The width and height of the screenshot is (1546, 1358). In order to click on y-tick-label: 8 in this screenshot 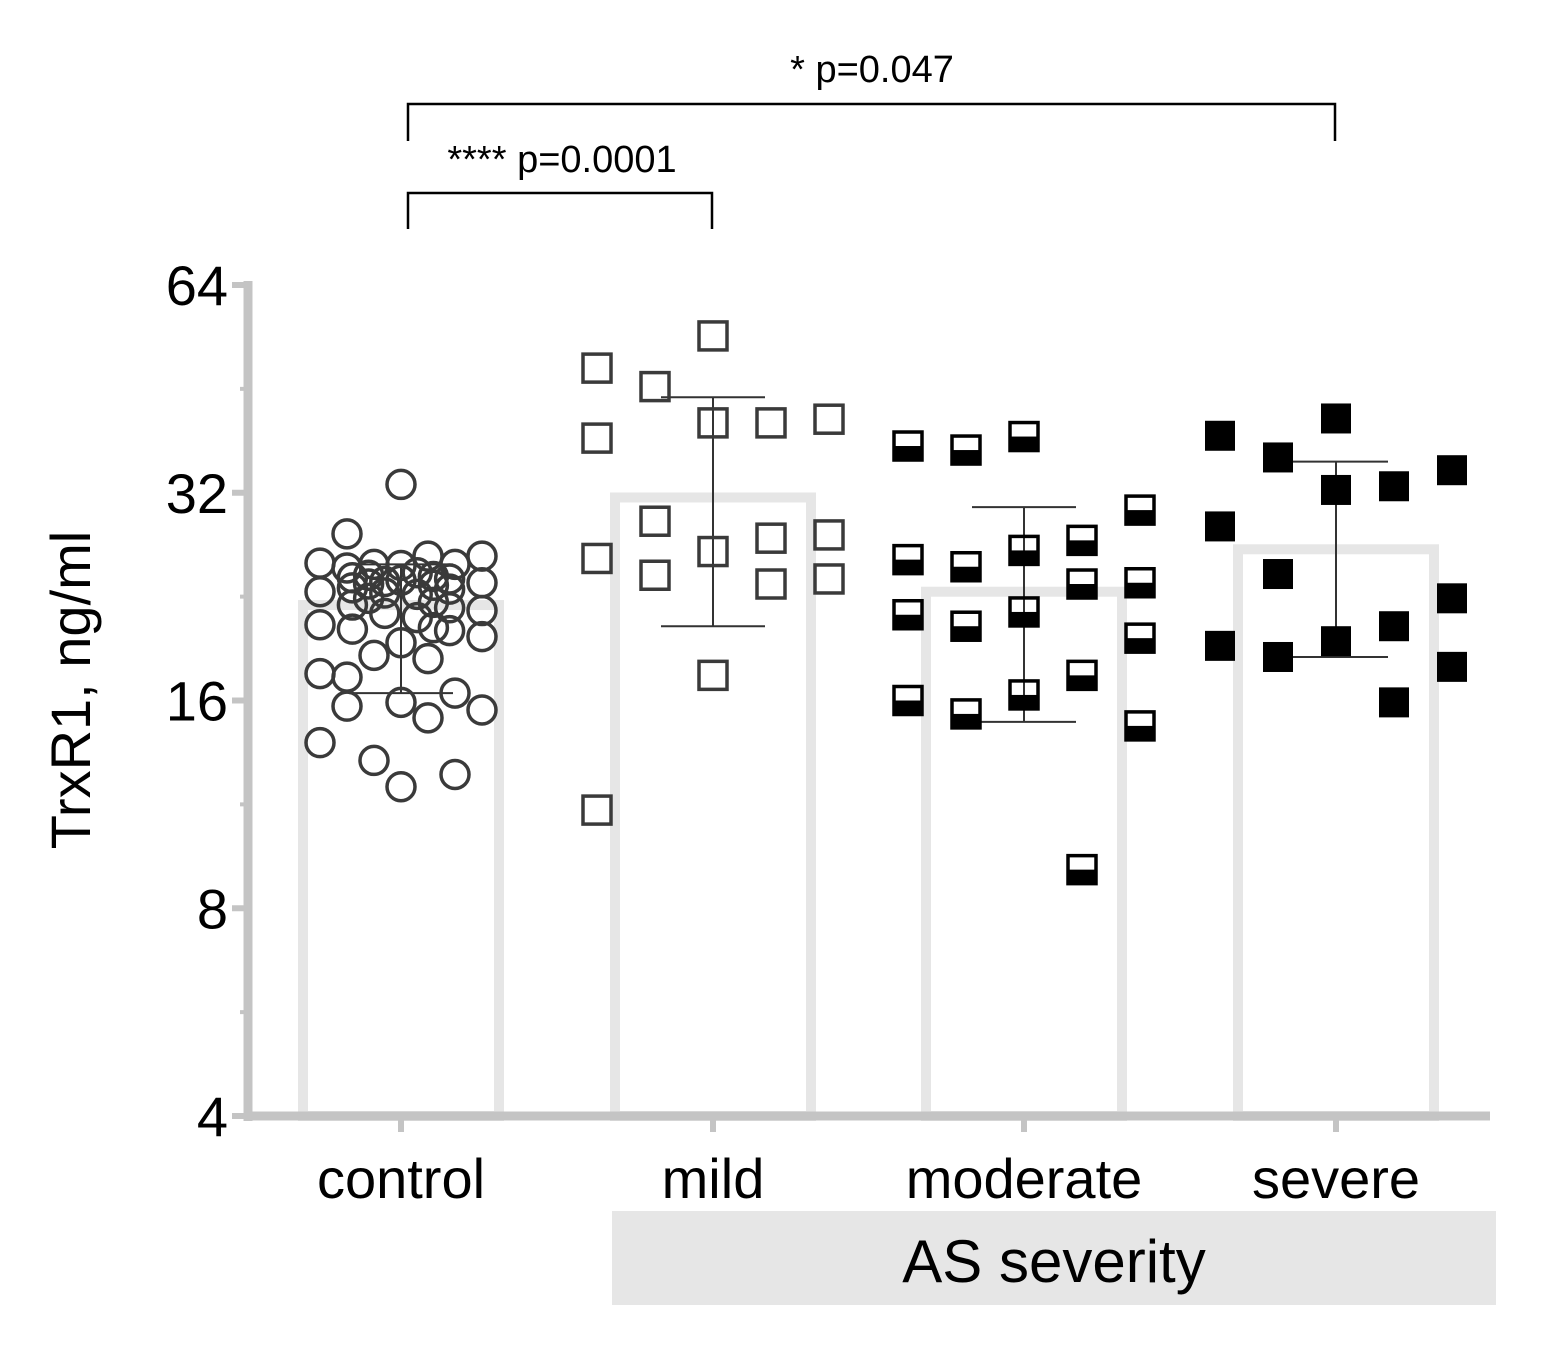, I will do `click(212, 908)`.